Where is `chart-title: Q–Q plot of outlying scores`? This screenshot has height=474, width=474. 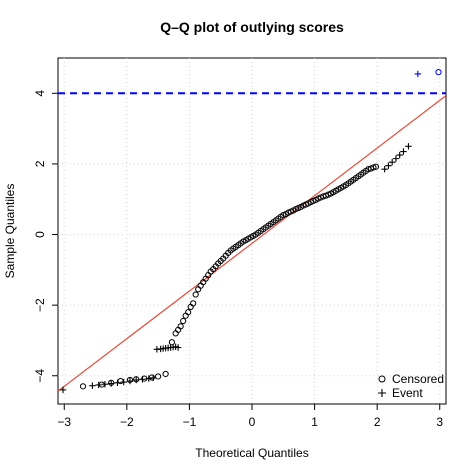 chart-title: Q–Q plot of outlying scores is located at coordinates (252, 27).